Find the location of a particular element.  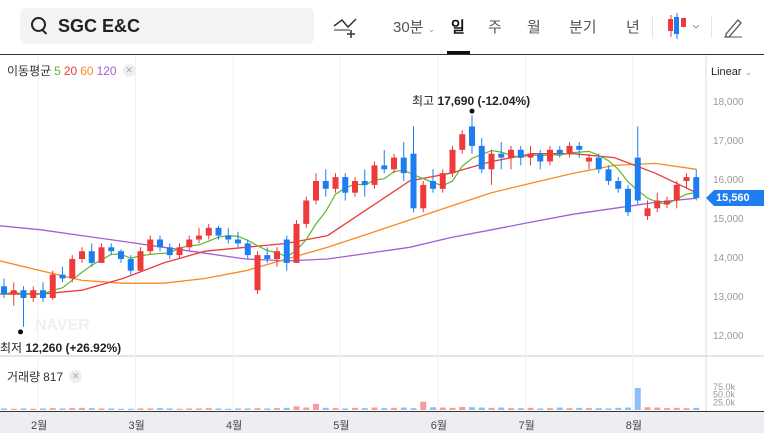

ma60-label: 60 is located at coordinates (87, 70).